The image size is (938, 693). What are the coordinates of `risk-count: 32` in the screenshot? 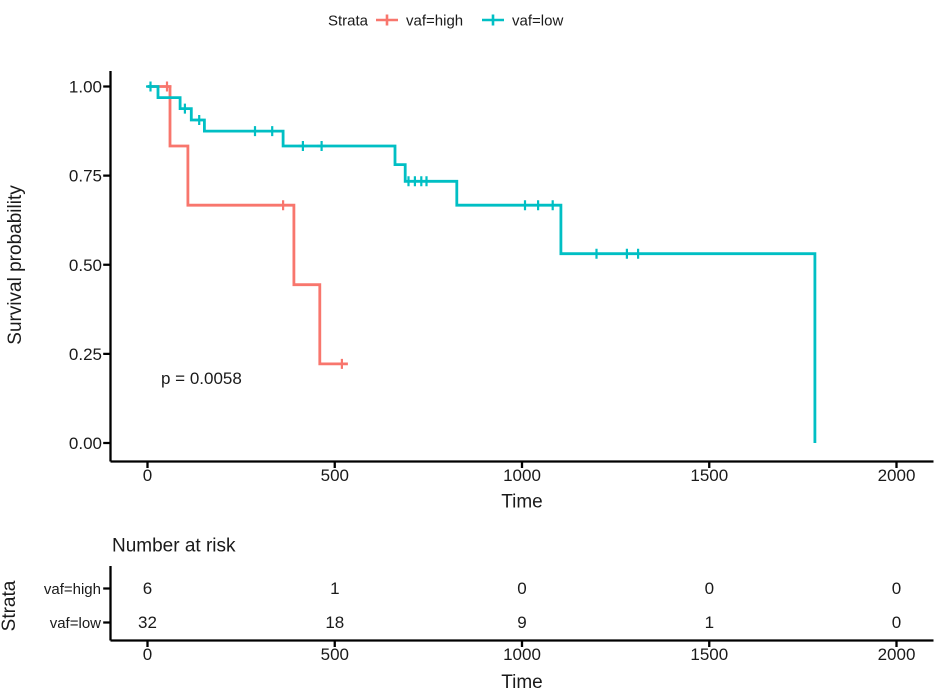 It's located at (147, 622).